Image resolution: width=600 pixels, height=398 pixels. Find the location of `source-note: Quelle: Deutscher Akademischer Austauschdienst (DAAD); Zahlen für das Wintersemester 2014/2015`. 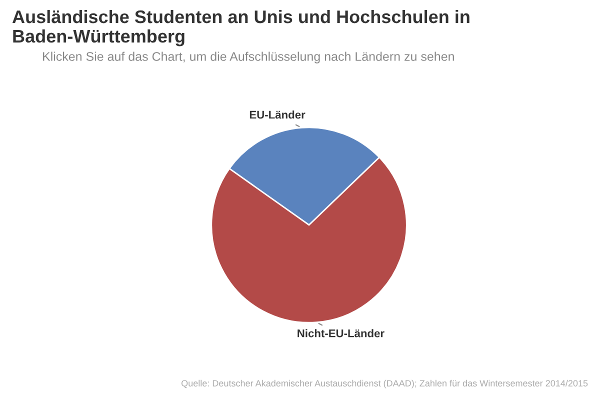

source-note: Quelle: Deutscher Akademischer Austauschdienst (DAAD); Zahlen für das Wintersemester 2014/2015 is located at coordinates (385, 384).